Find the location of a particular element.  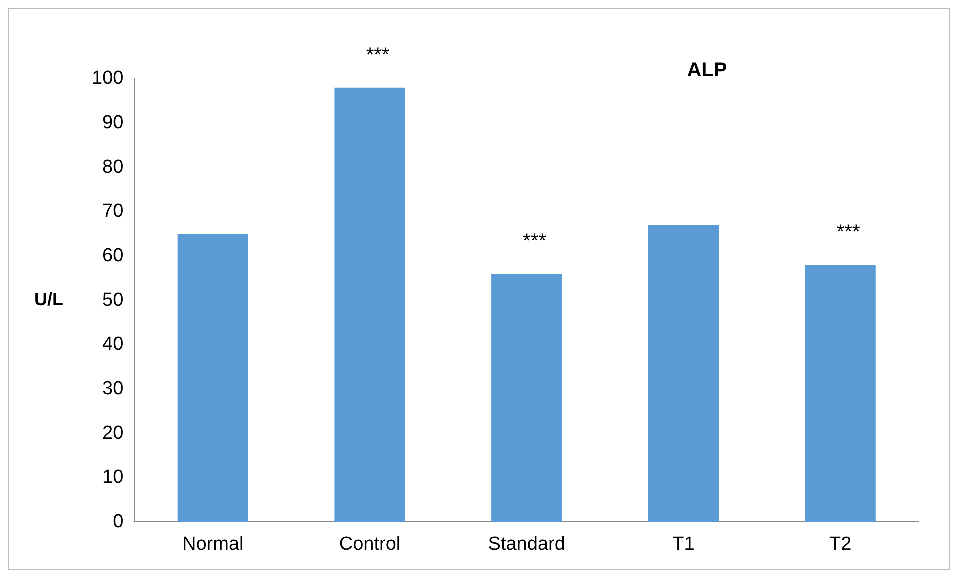

y-tick-label: 100 is located at coordinates (108, 79).